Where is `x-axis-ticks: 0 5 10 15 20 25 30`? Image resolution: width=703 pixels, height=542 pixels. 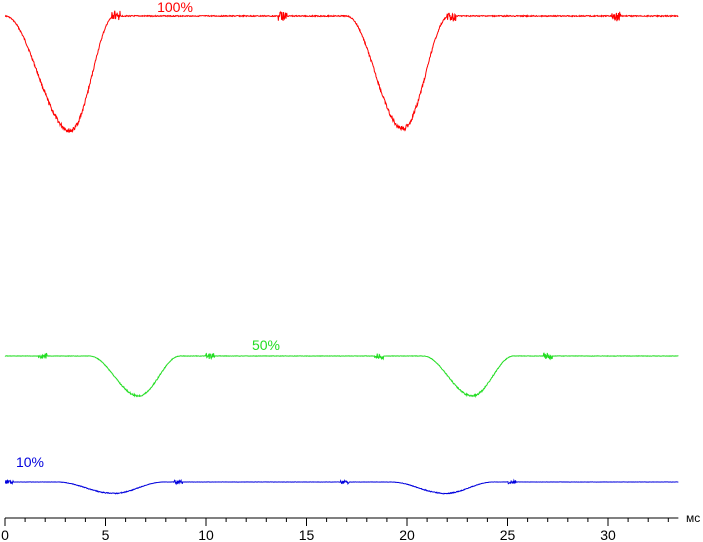
x-axis-ticks: 0 5 10 15 20 25 30 is located at coordinates (335, 530).